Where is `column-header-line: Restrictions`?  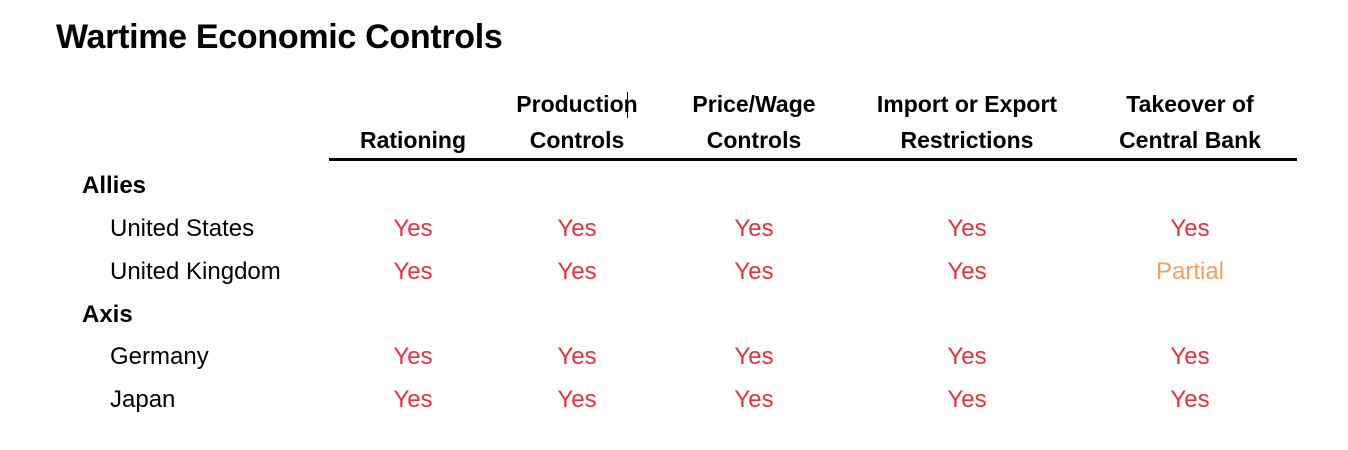 column-header-line: Restrictions is located at coordinates (967, 140).